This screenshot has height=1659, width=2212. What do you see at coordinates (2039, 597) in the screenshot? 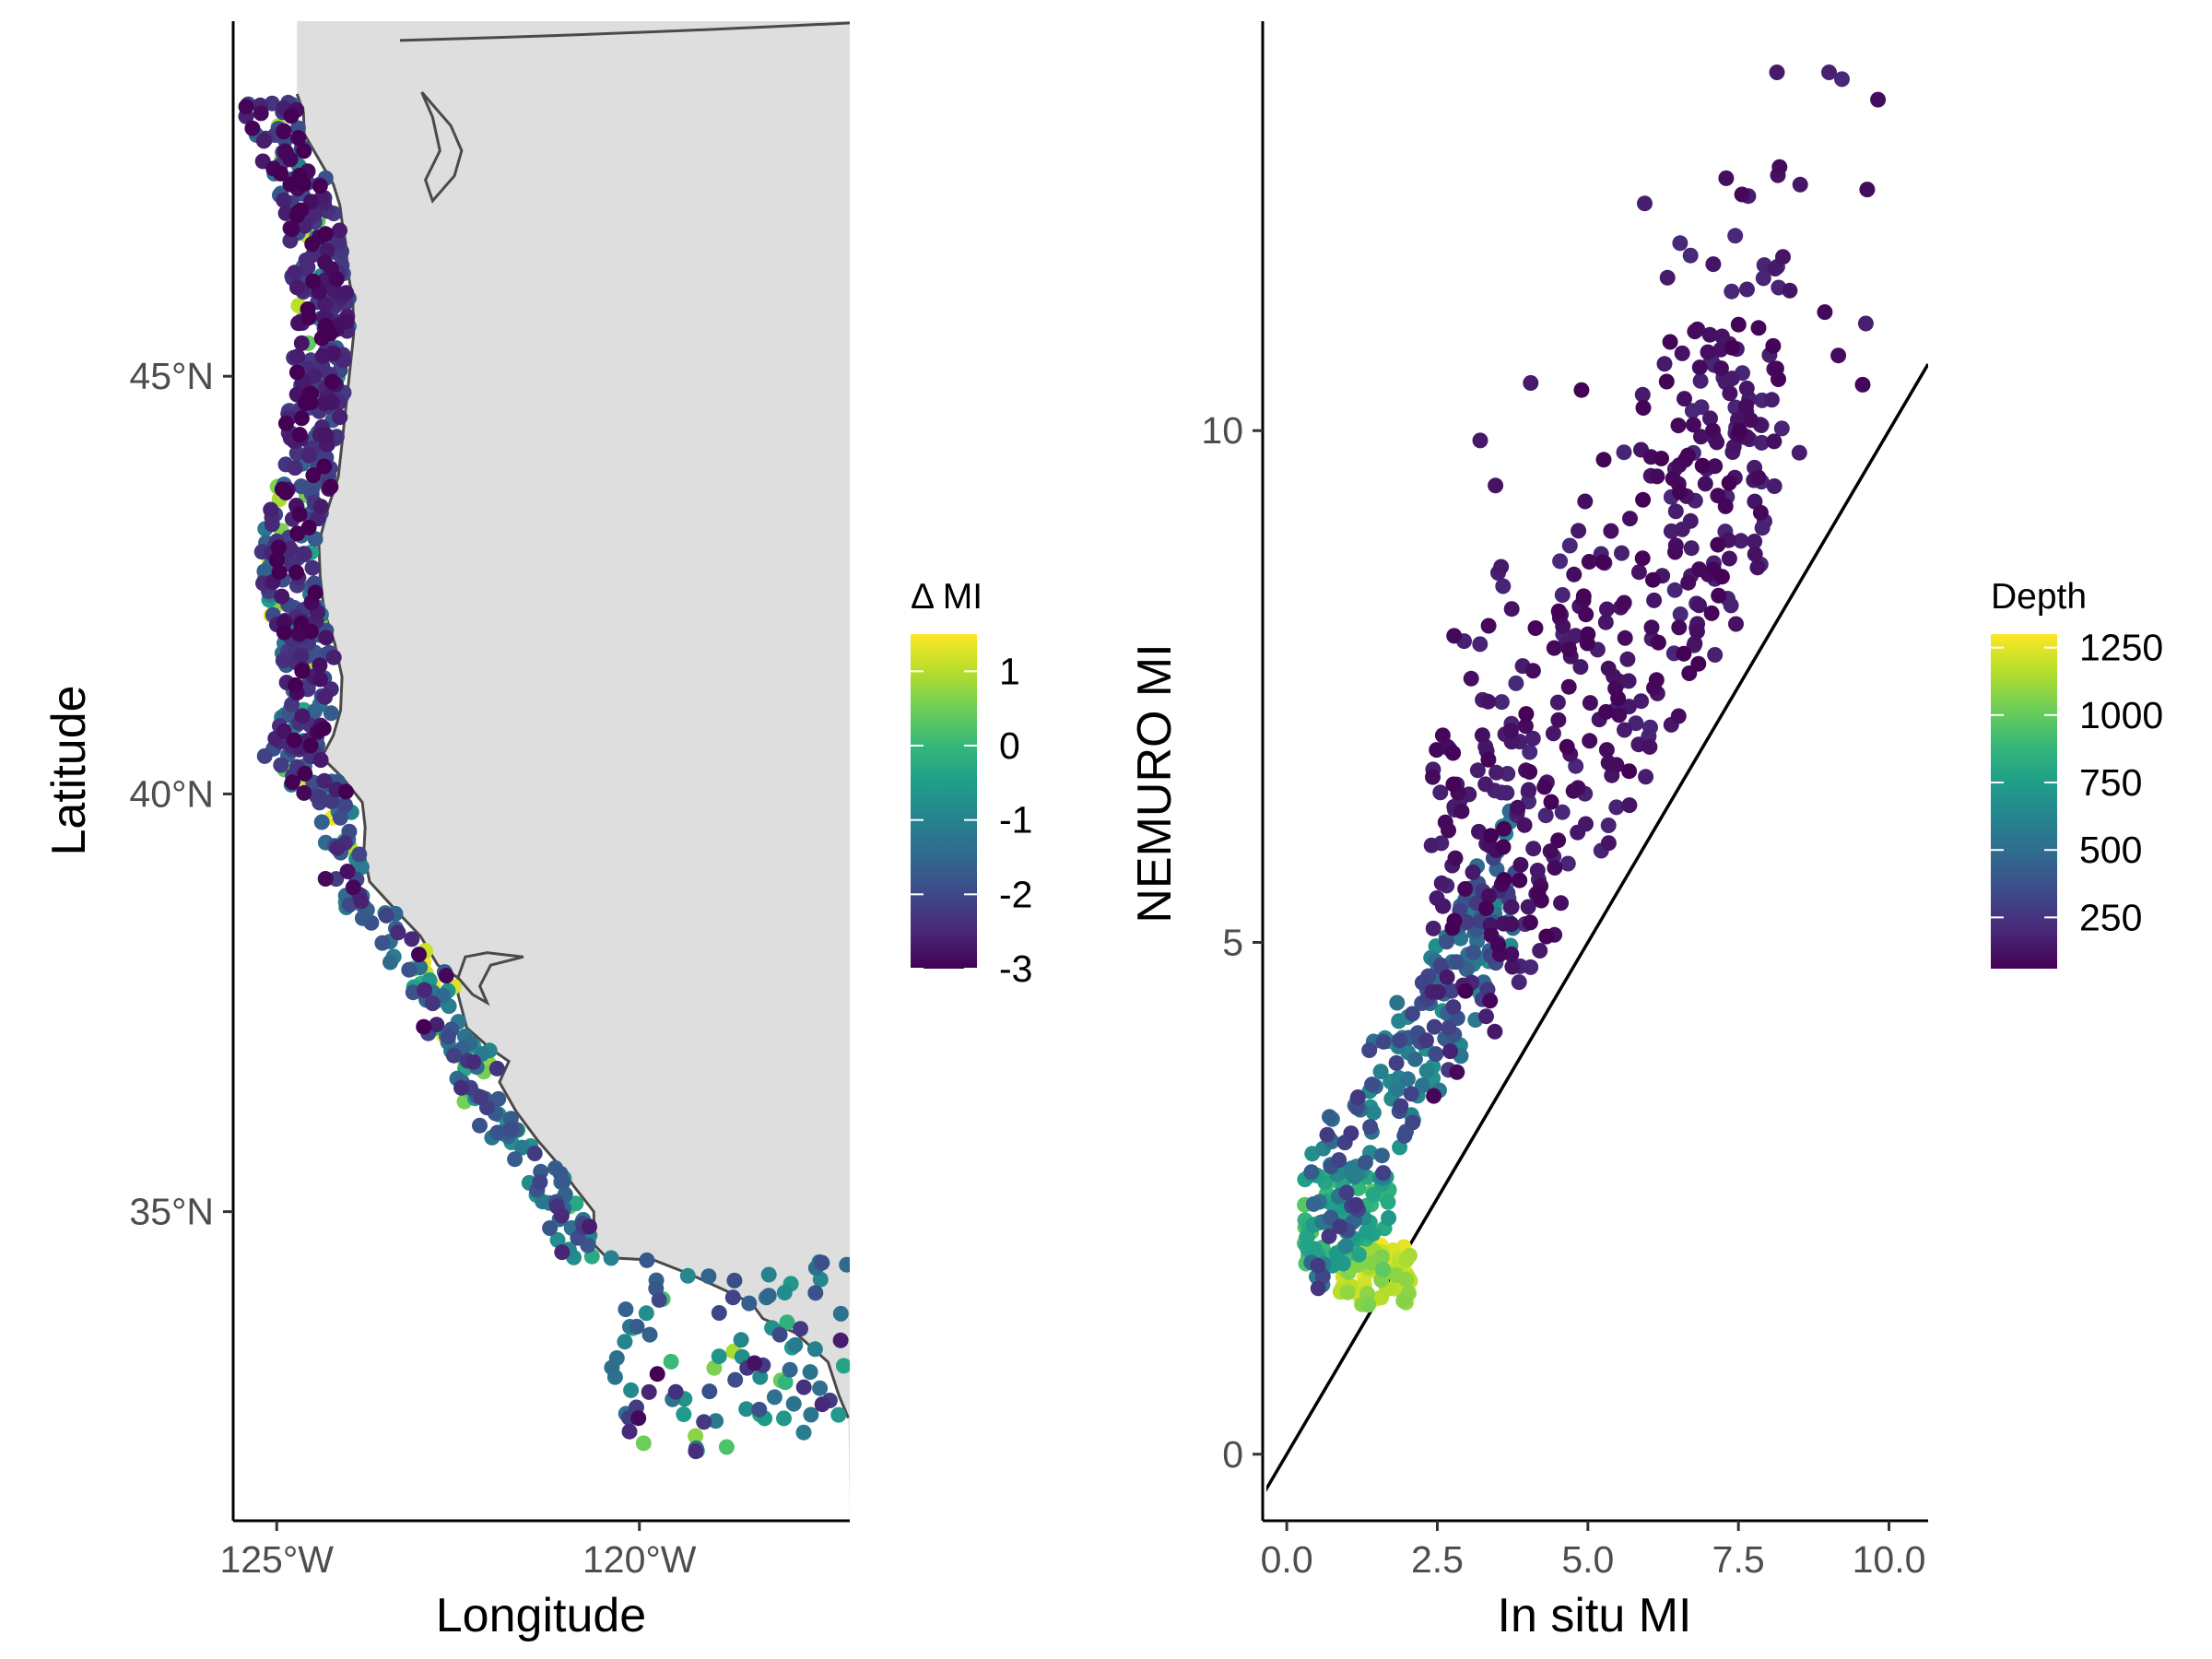
I see `scatter-legend-title: Depth` at bounding box center [2039, 597].